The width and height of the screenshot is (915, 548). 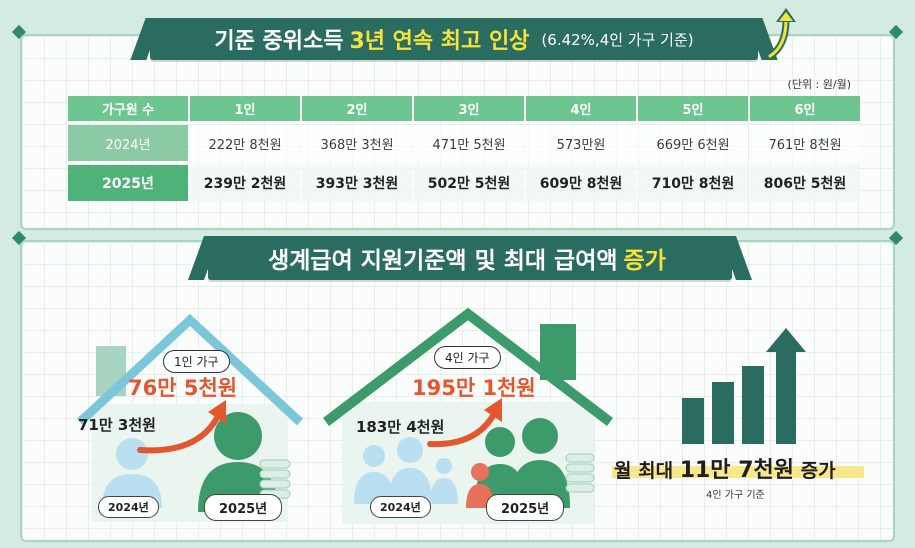 I want to click on table-cell: 393만 3천원, so click(x=357, y=183).